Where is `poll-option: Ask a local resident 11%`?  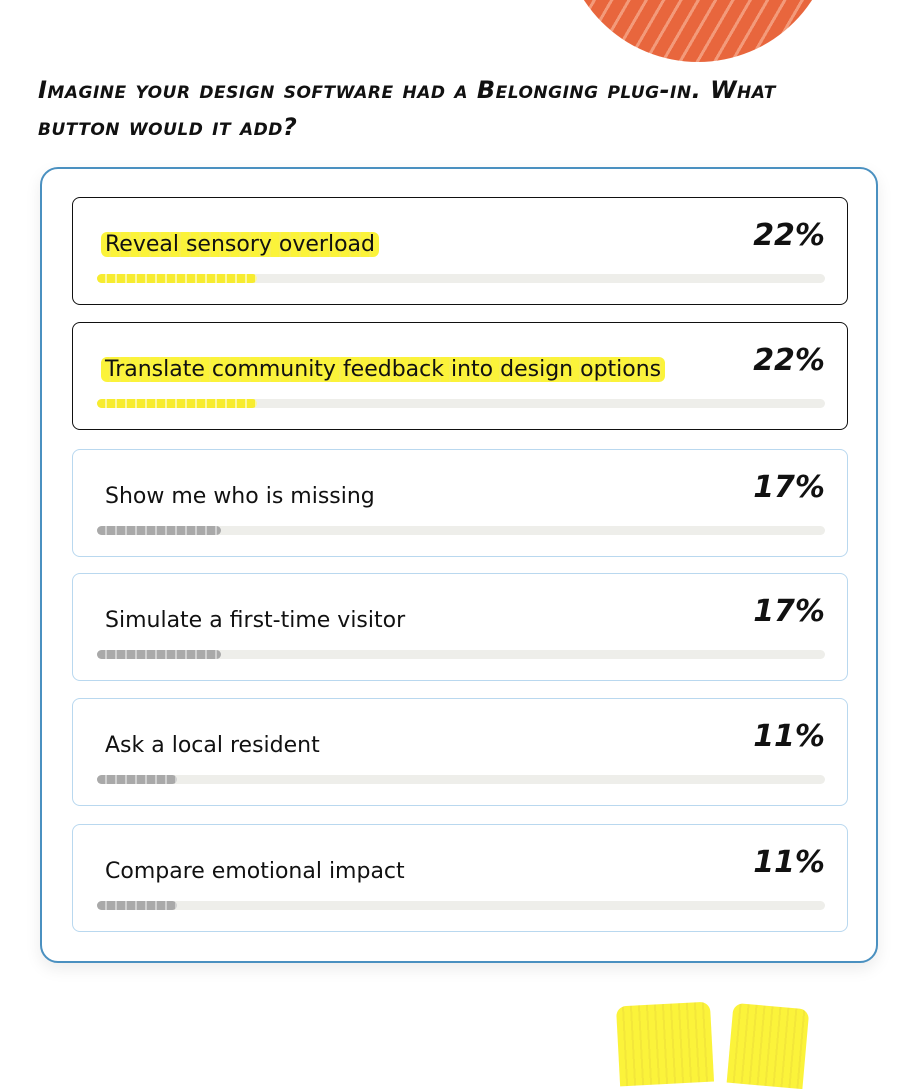 poll-option: Ask a local resident 11% is located at coordinates (460, 752).